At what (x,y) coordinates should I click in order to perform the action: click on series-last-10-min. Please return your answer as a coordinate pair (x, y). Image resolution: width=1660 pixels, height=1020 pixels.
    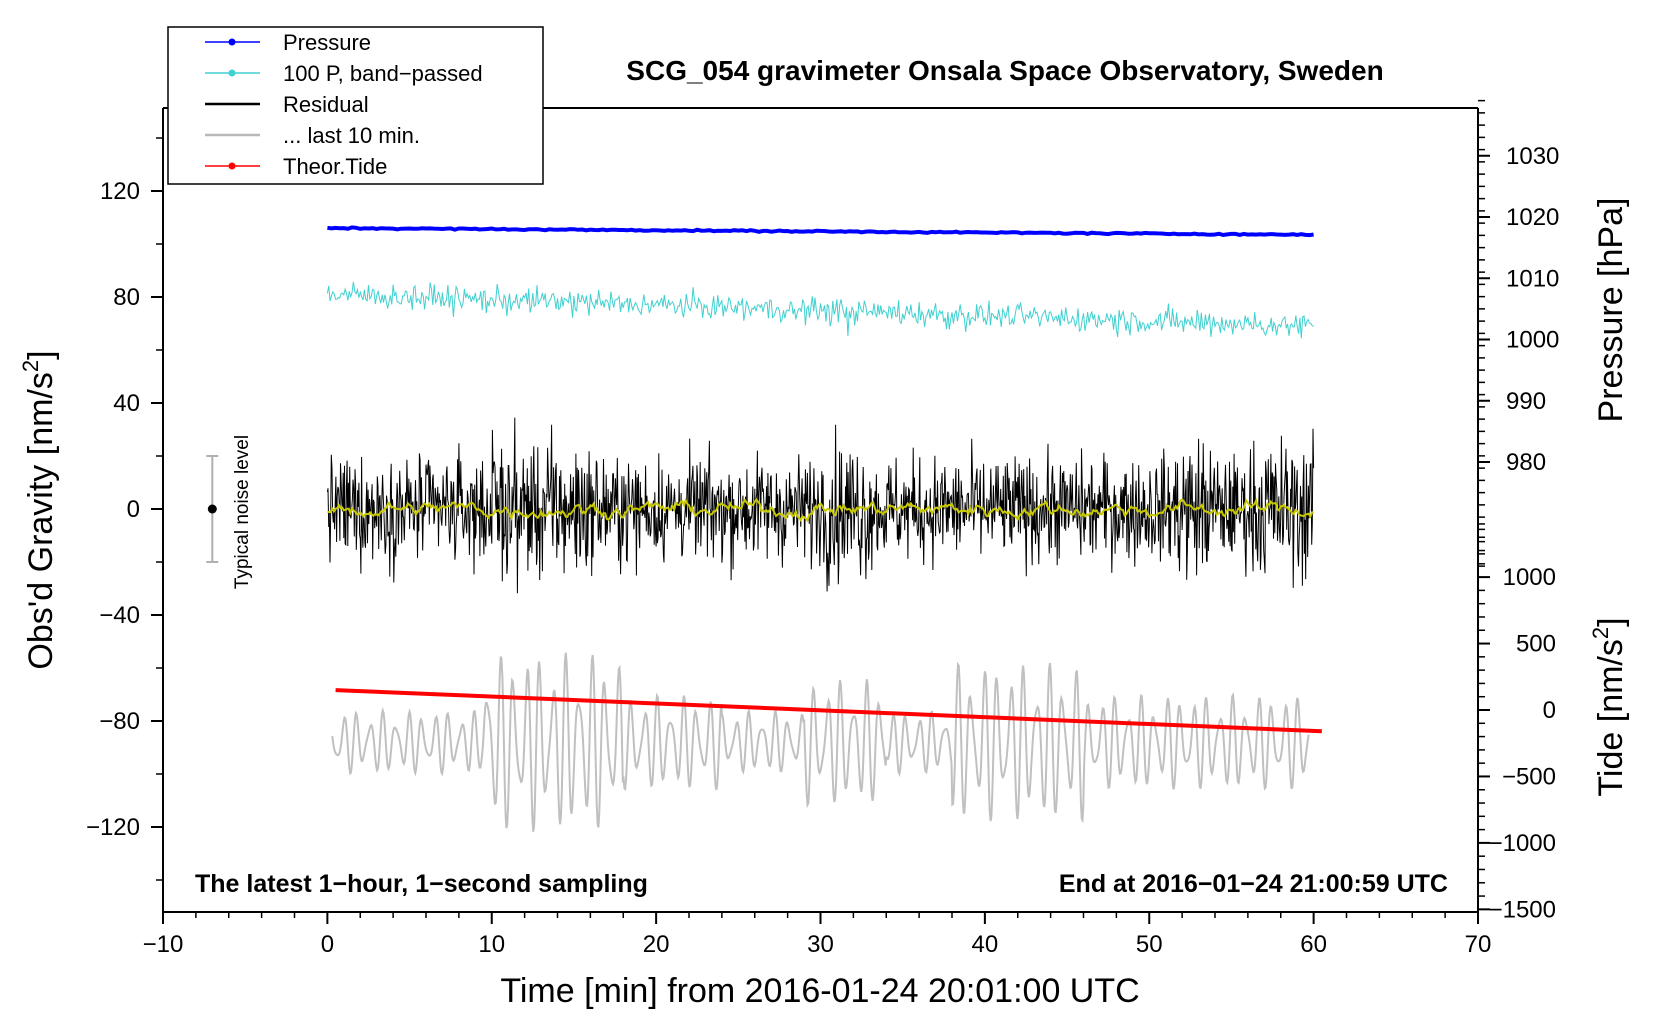
    Looking at the image, I should click on (820, 742).